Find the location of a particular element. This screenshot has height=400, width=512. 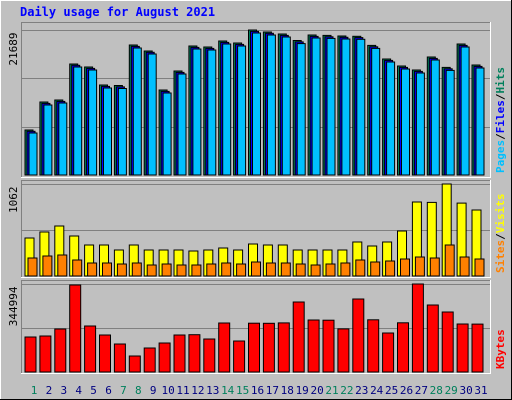

legend: KBytes is located at coordinates (500, 349).